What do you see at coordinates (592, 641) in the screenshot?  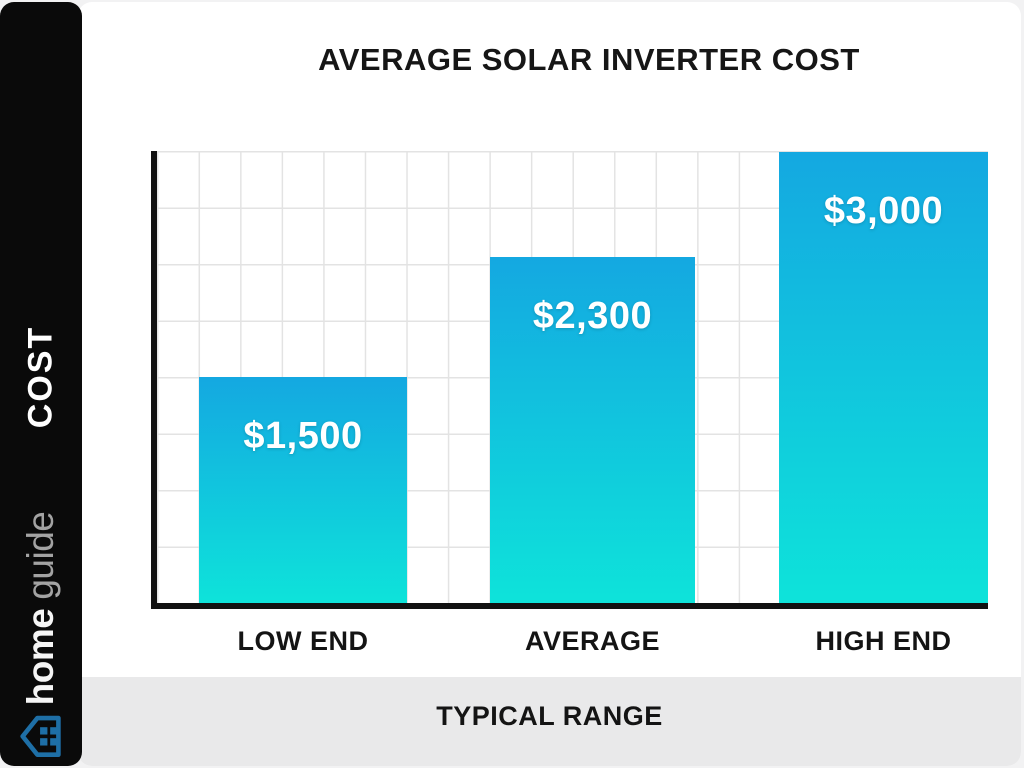 I see `x-axis-label-average: AVERAGE` at bounding box center [592, 641].